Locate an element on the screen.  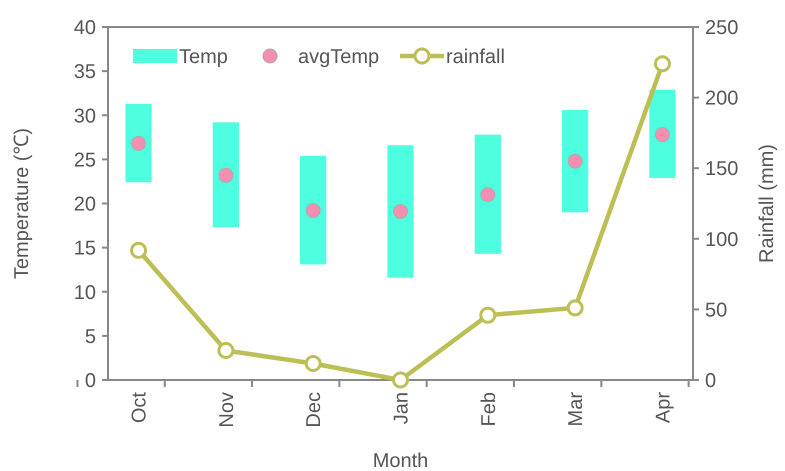
y-axis-title: Temperature (℃) is located at coordinates (22, 204).